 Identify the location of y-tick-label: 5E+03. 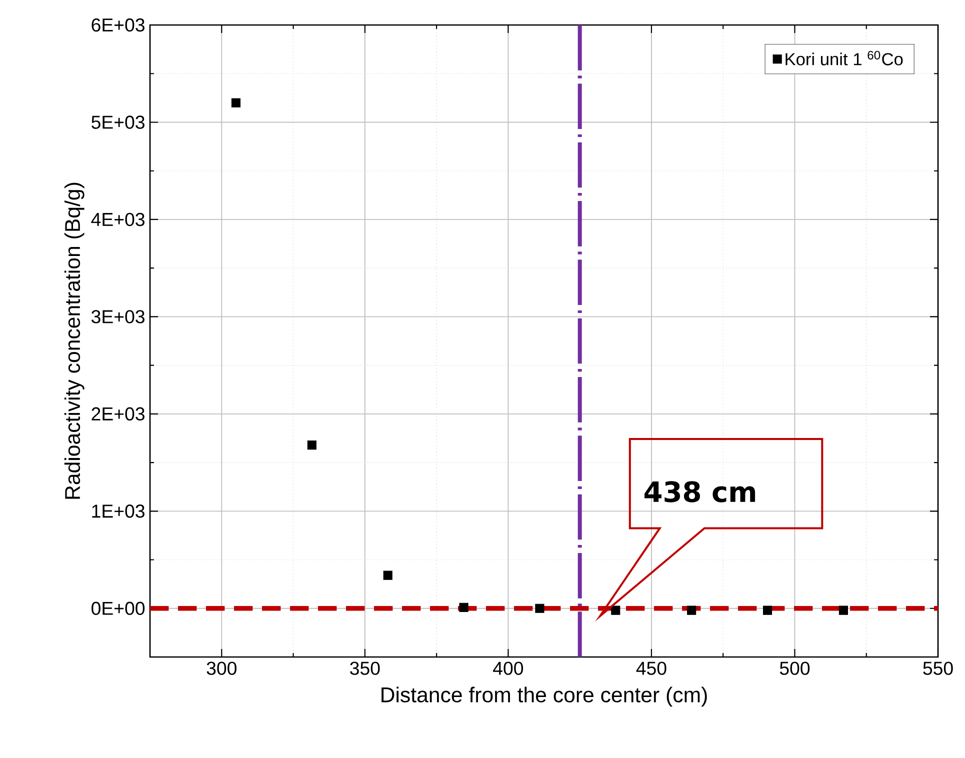
(118, 122).